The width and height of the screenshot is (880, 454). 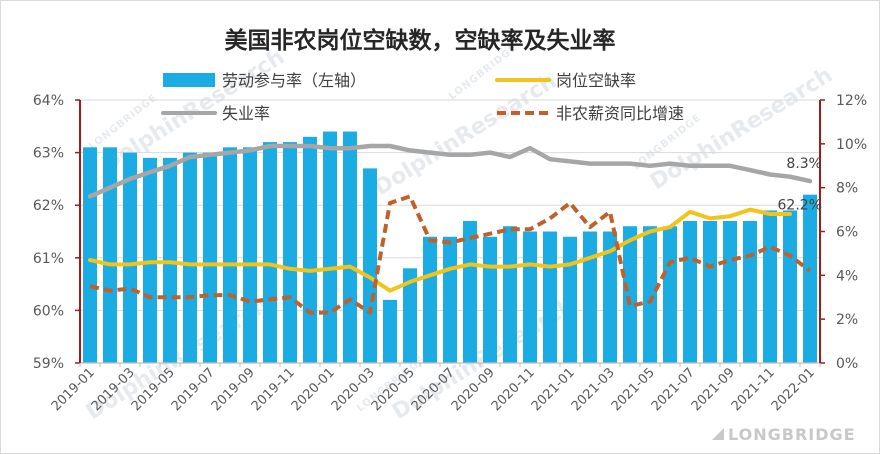 I want to click on data-label: 62.2%, so click(x=800, y=206).